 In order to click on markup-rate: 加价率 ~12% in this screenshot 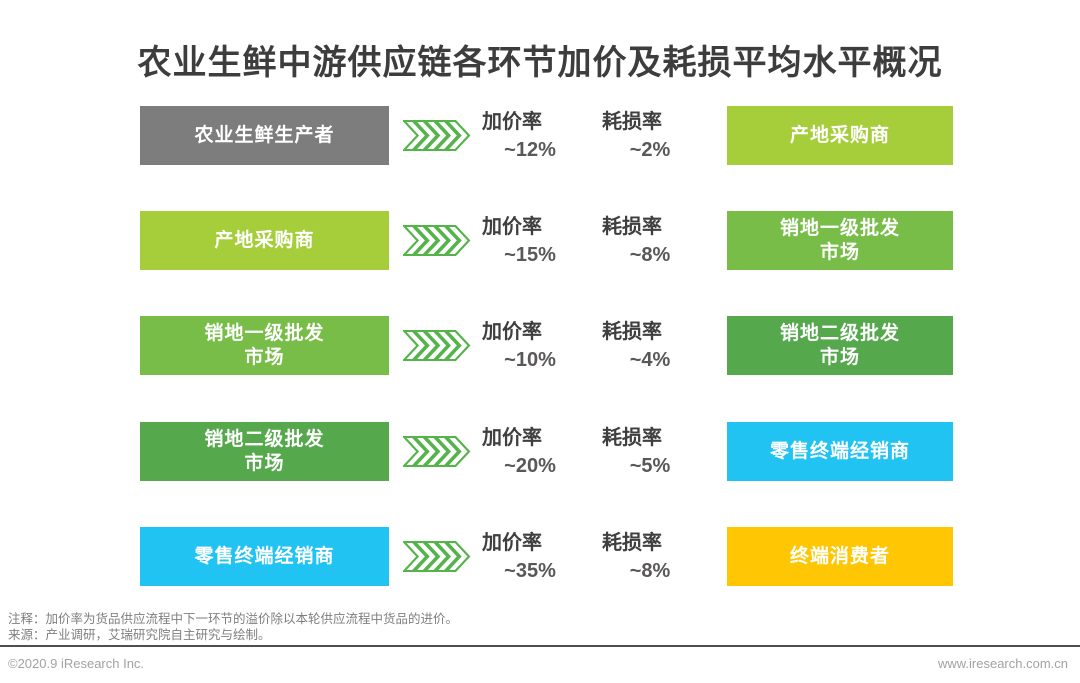, I will do `click(512, 135)`.